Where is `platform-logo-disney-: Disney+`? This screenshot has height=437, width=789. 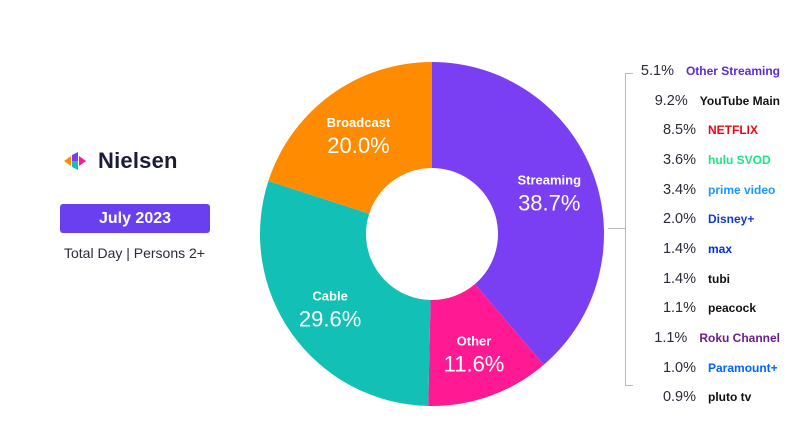 platform-logo-disney-: Disney+ is located at coordinates (731, 219).